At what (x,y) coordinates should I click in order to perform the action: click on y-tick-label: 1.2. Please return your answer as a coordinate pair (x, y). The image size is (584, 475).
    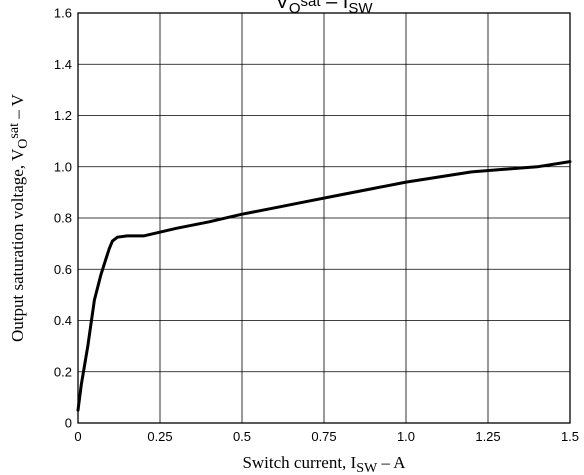
    Looking at the image, I should click on (63, 115).